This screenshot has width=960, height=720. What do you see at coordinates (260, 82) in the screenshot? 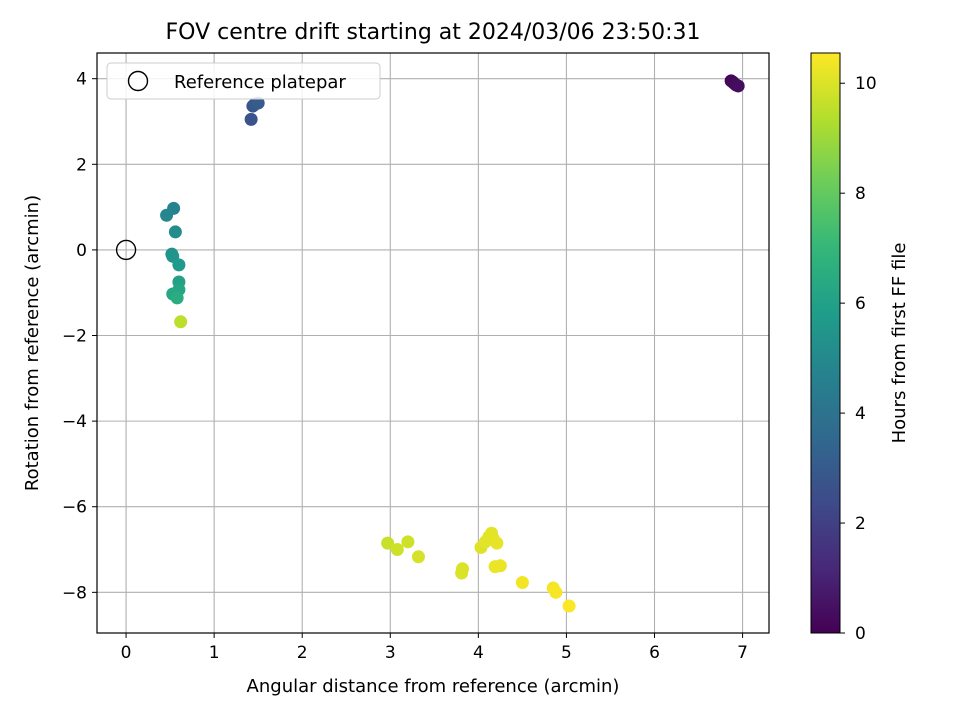
I see `legend-entry-label: Reference platepar` at bounding box center [260, 82].